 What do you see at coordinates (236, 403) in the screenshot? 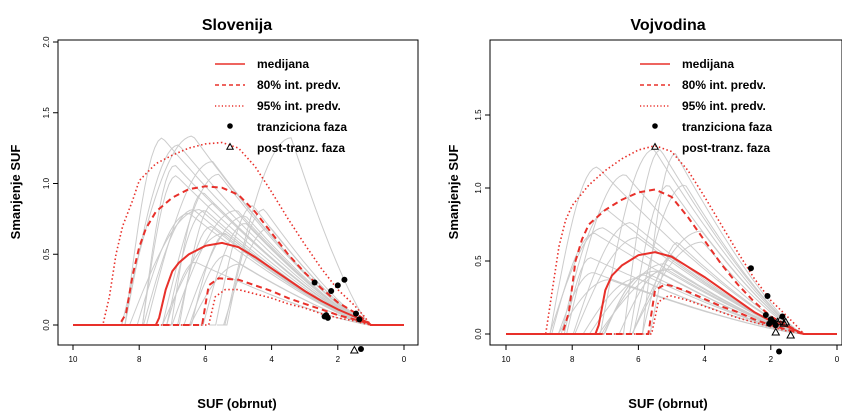
I see `x-axis-title-slovenija: SUF (obrnut)` at bounding box center [236, 403].